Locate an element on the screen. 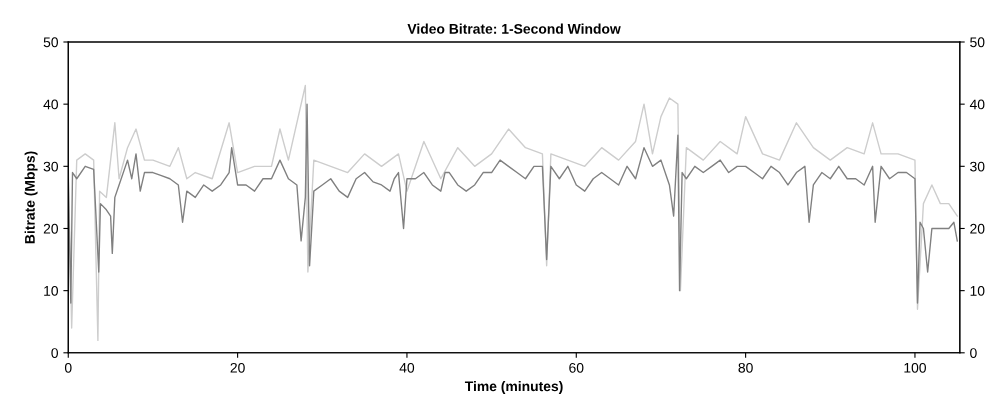 The image size is (1004, 420). x-tick-label: 100 is located at coordinates (915, 367).